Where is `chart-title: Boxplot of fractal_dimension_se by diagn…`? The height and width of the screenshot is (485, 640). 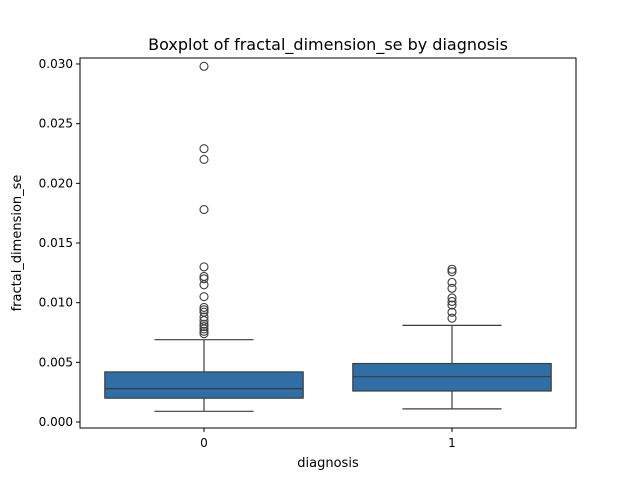
chart-title: Boxplot of fractal_dimension_se by diagn… is located at coordinates (328, 45).